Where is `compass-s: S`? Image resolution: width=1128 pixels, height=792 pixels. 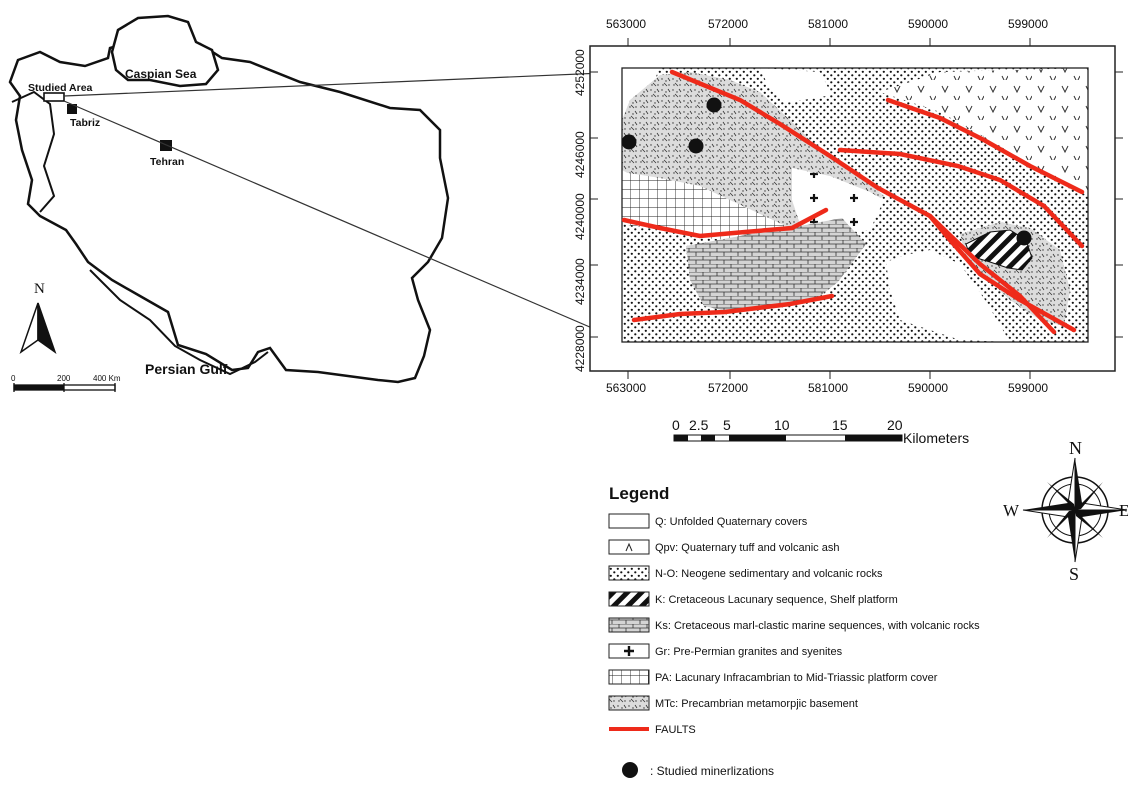 compass-s: S is located at coordinates (1074, 574).